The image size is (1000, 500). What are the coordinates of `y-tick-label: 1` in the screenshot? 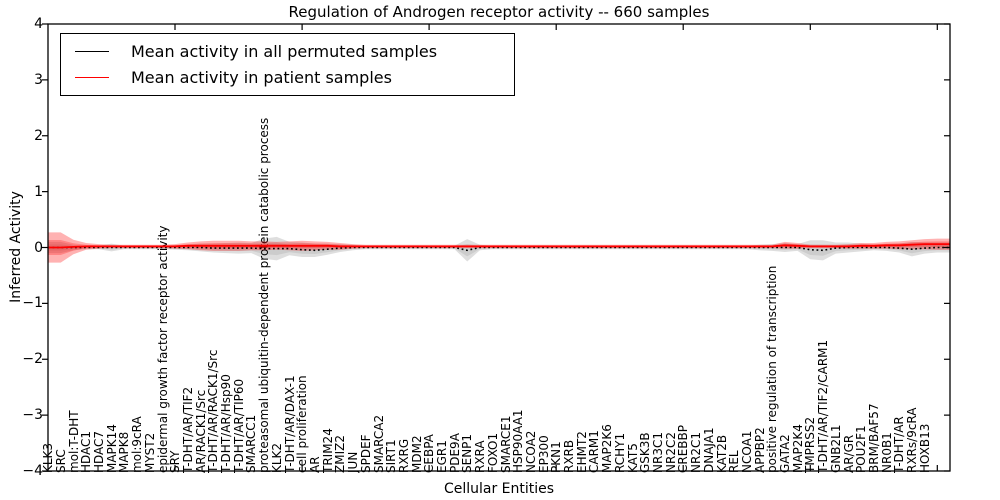 It's located at (38, 191).